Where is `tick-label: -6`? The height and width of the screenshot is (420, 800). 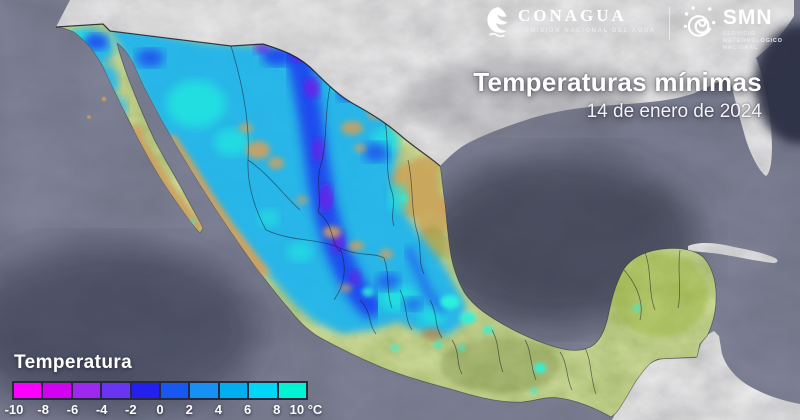
tick-label: -6 is located at coordinates (72, 409).